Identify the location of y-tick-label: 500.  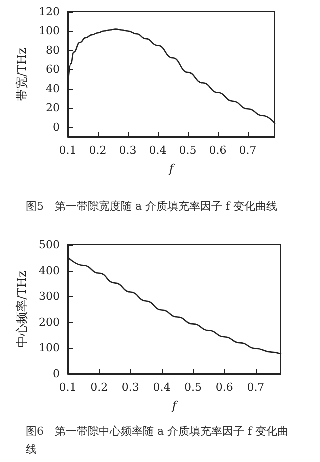
(49, 245).